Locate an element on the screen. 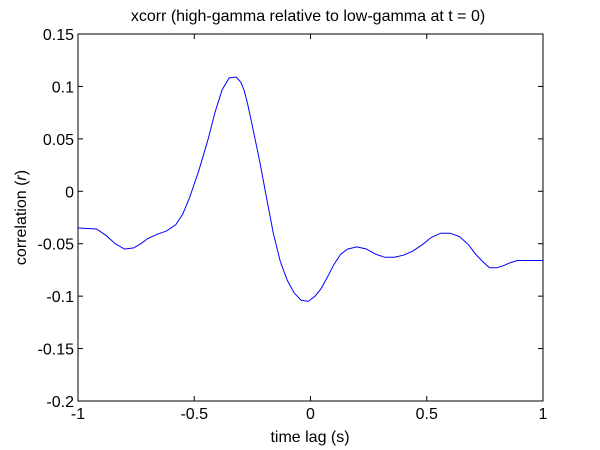 Image resolution: width=600 pixels, height=450 pixels. y-axis-label: correlation (r) is located at coordinates (21, 217).